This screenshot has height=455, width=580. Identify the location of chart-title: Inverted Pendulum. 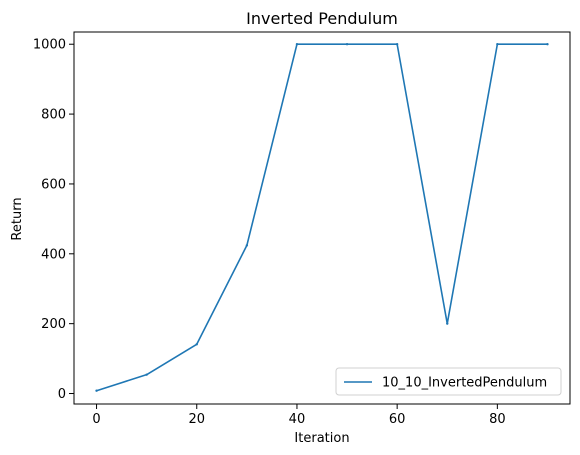
(322, 18).